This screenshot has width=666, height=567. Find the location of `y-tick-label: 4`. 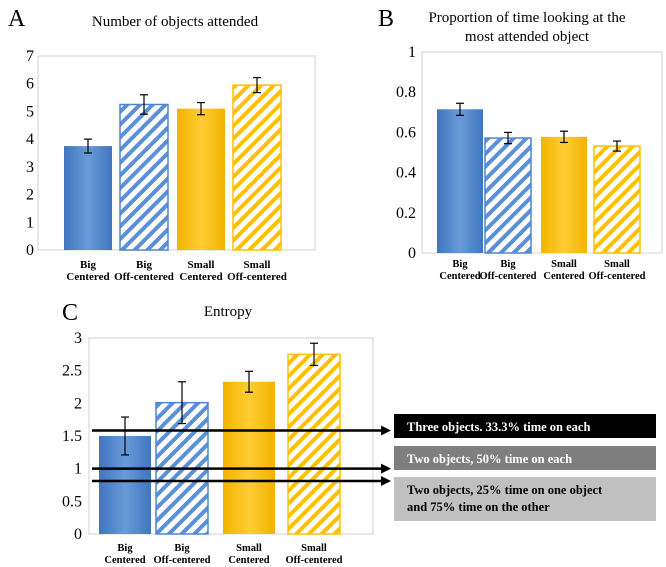

y-tick-label: 4 is located at coordinates (30, 139).